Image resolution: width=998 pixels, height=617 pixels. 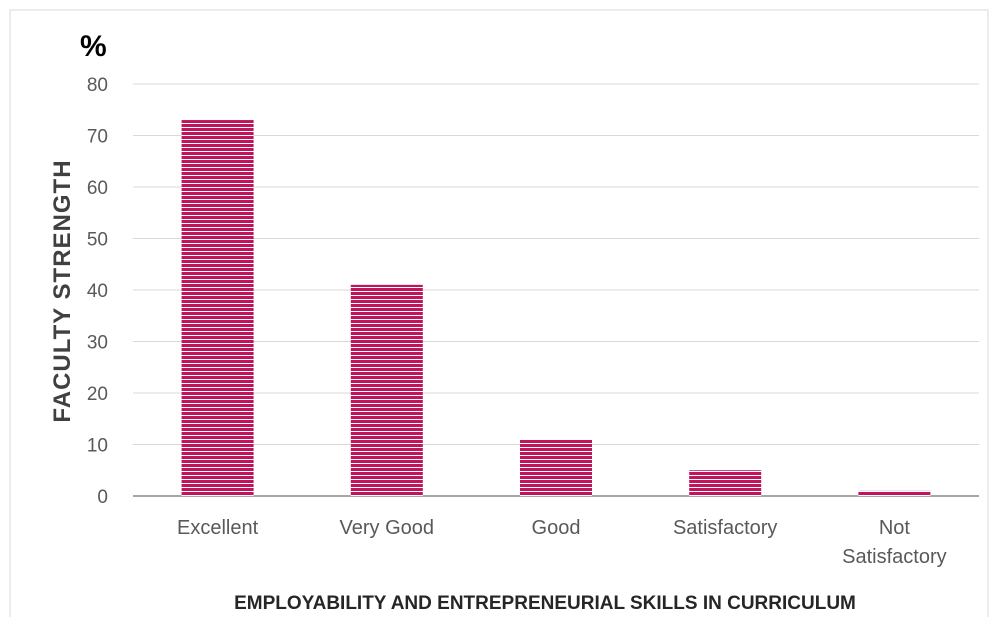 I want to click on bar-satisfactory, so click(x=725, y=483).